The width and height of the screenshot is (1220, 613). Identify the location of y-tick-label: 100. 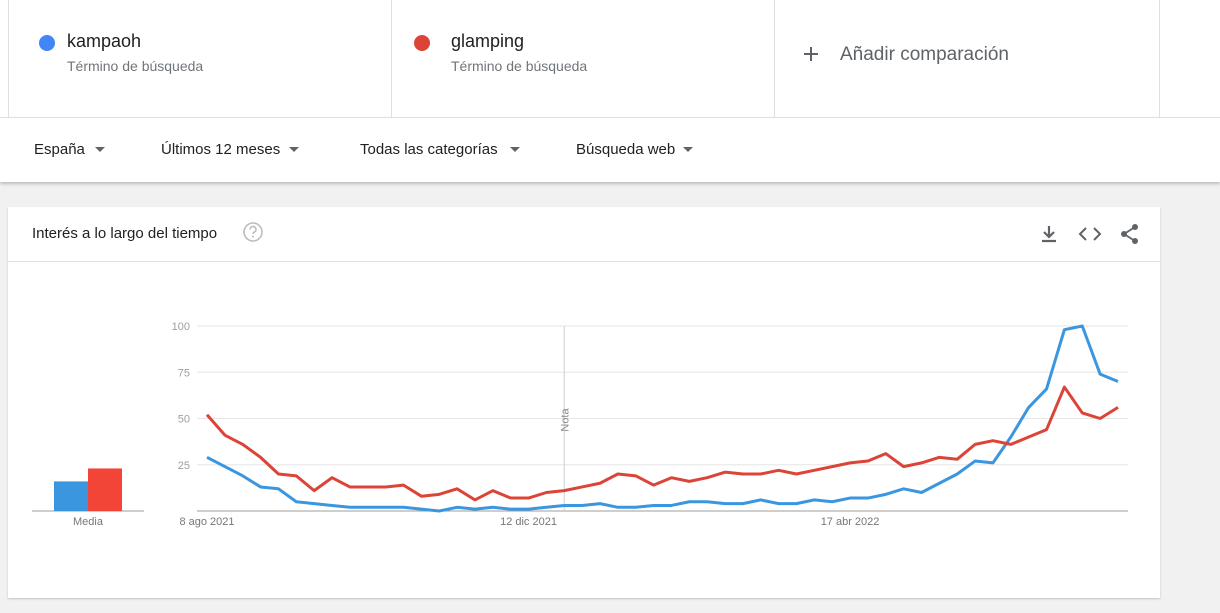
(181, 327).